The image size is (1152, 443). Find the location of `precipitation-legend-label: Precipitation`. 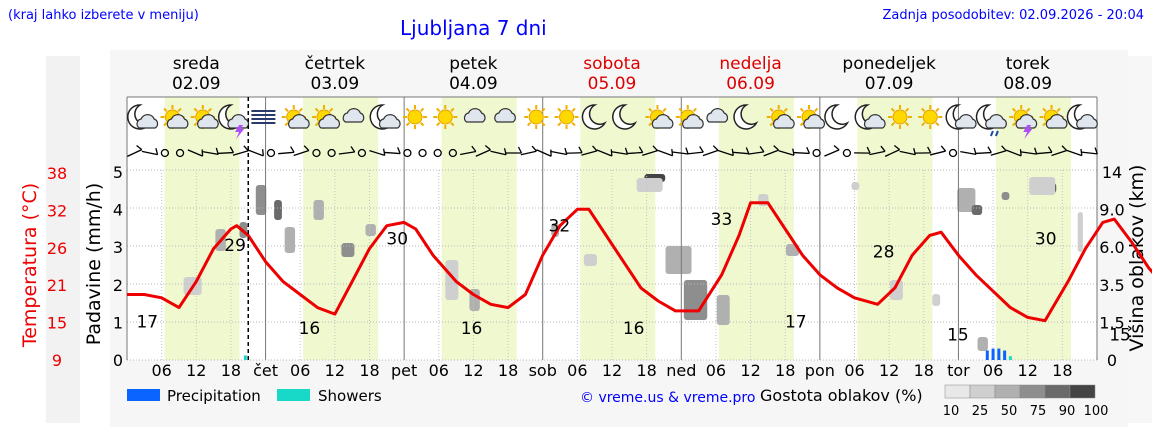

precipitation-legend-label: Precipitation is located at coordinates (214, 396).